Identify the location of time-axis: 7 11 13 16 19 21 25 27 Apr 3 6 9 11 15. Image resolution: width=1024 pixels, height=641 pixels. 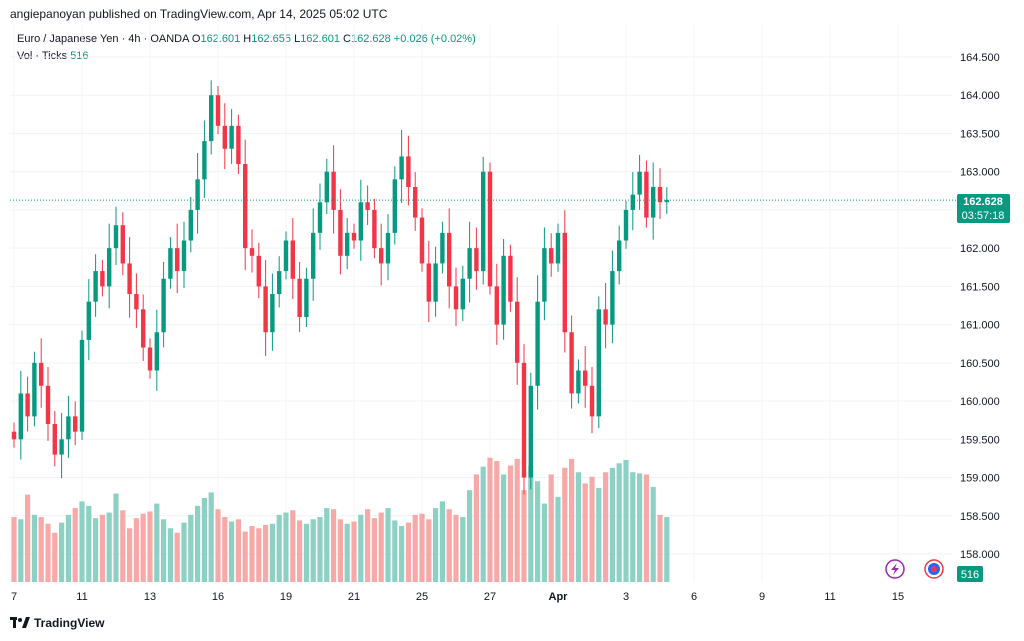
(457, 597).